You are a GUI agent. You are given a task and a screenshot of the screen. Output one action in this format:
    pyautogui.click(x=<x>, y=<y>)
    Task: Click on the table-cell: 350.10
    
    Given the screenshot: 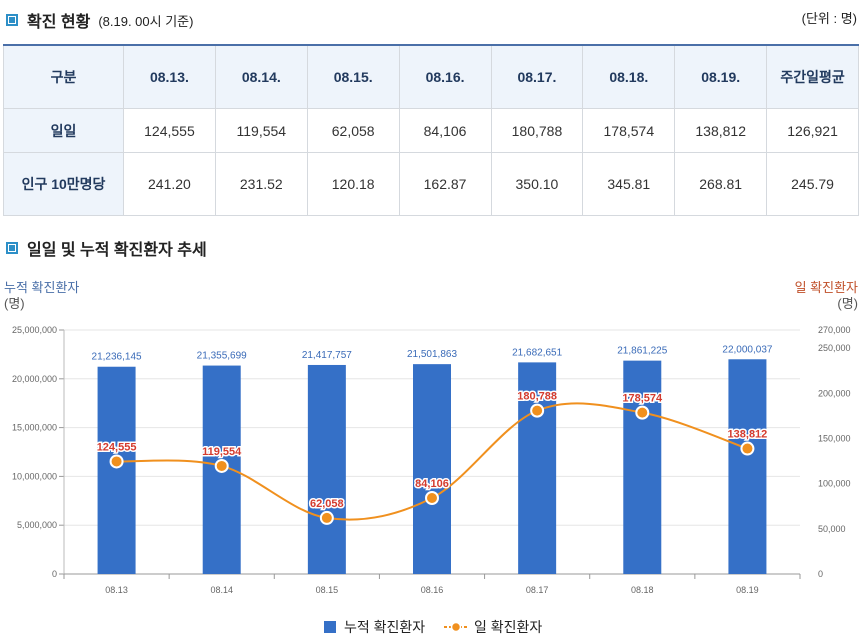 What is the action you would take?
    pyautogui.click(x=537, y=184)
    